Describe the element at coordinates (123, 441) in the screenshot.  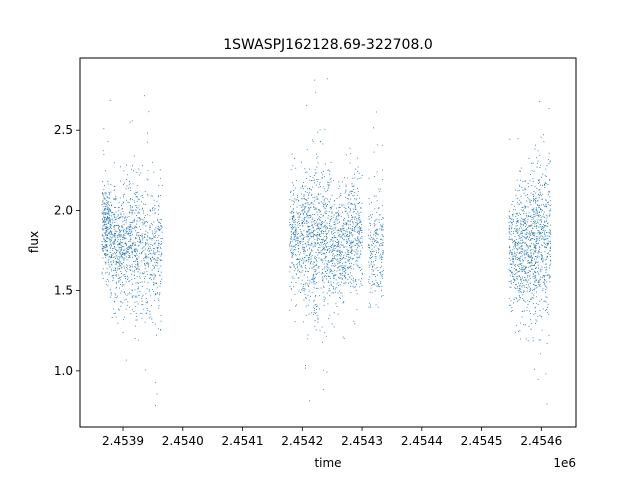
I see `x-tick-label: 2.4539` at that location.